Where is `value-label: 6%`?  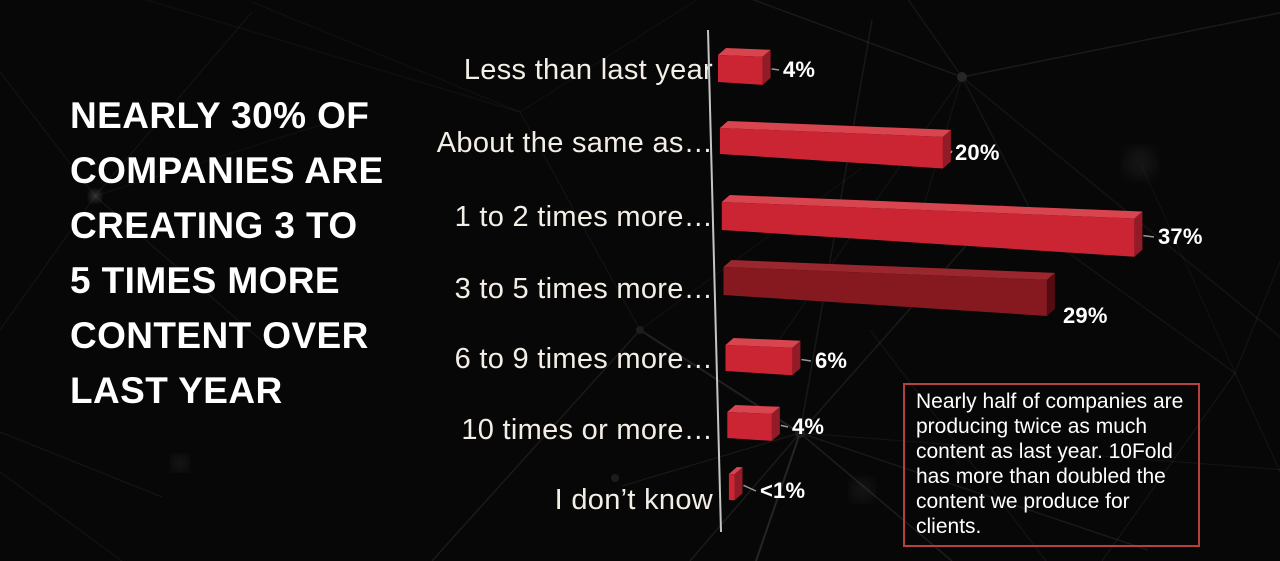 value-label: 6% is located at coordinates (831, 360).